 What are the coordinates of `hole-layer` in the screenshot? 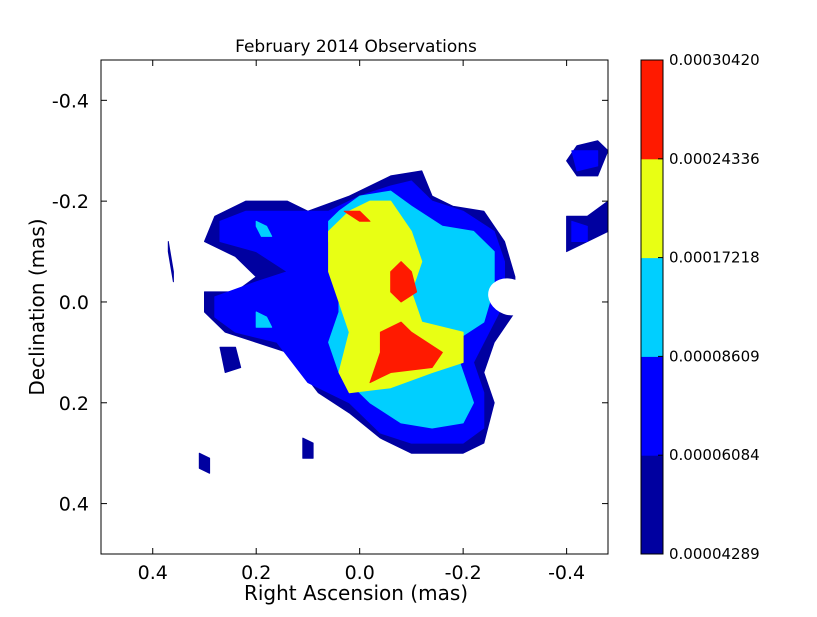 It's located at (510, 297).